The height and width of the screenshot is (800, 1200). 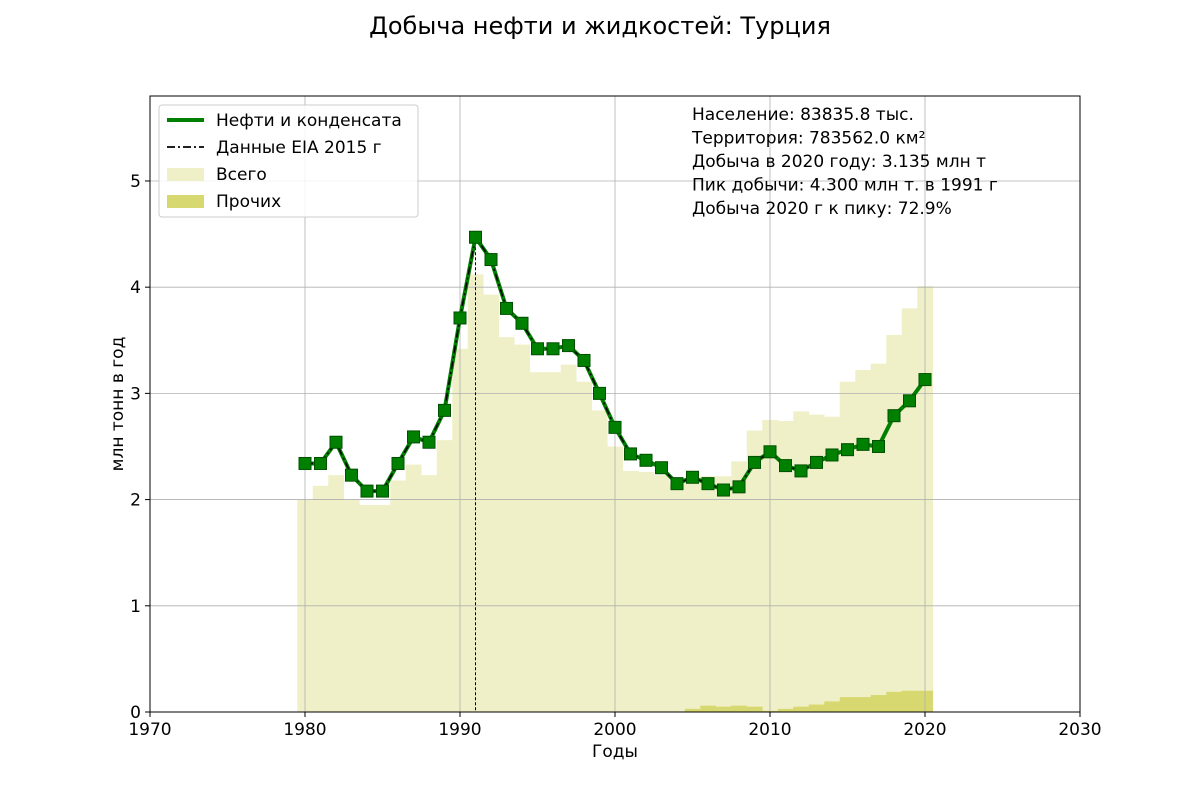 I want to click on y-tick-label: 5, so click(x=135, y=182).